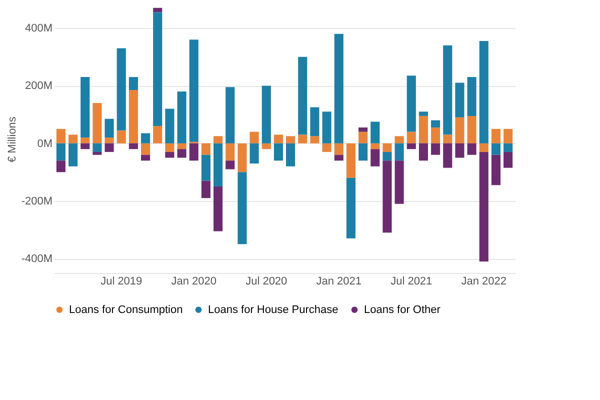  I want to click on y-tick-label: -400M, so click(36, 259).